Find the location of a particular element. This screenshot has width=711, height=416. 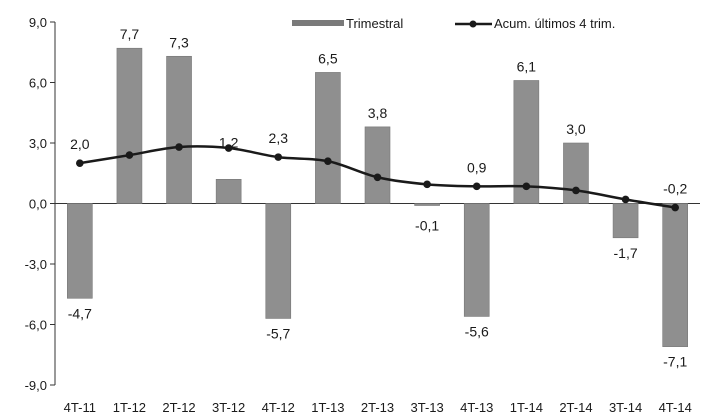

x-tick-label: 4T-14 is located at coordinates (675, 407).